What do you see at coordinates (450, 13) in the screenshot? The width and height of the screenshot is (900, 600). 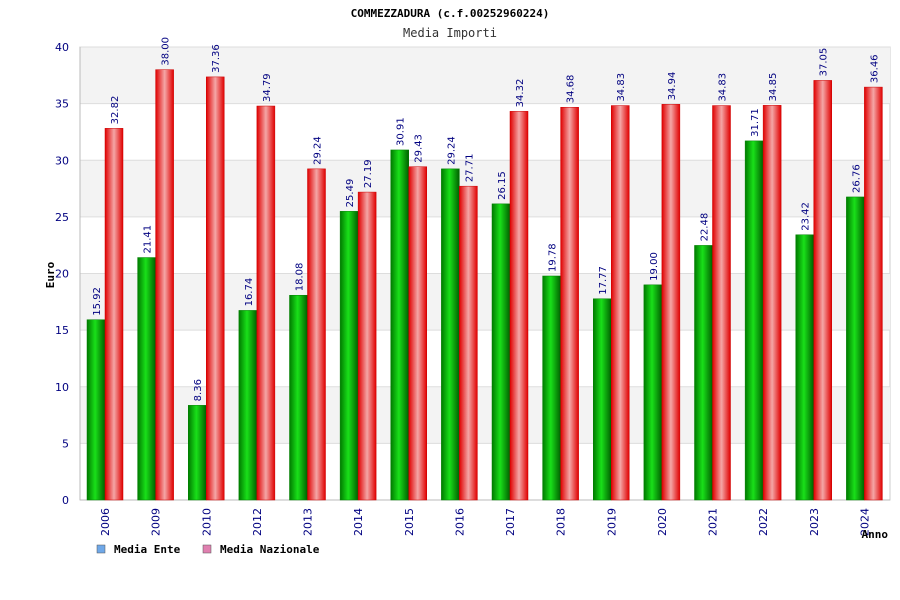 I see `chart-title: COMMEZZADURA (c.f.00252960224)` at bounding box center [450, 13].